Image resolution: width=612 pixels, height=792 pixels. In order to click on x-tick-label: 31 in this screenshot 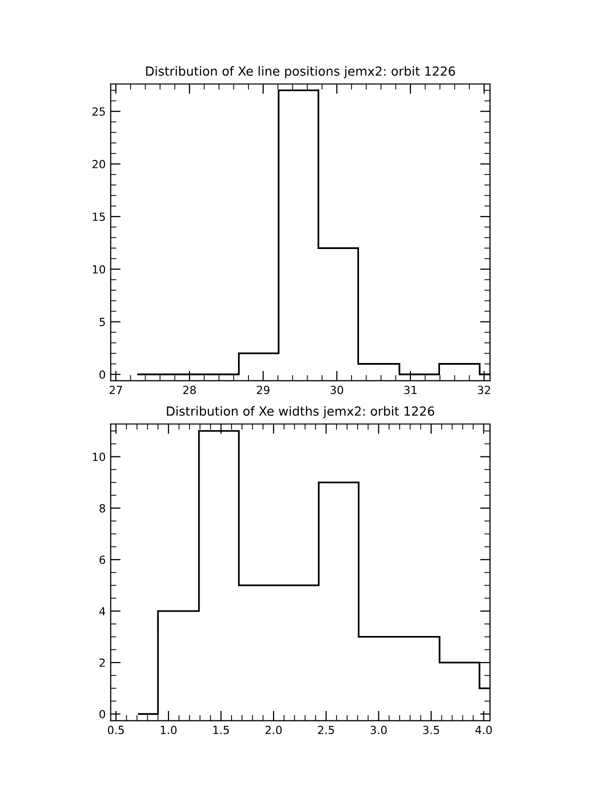, I will do `click(410, 390)`.